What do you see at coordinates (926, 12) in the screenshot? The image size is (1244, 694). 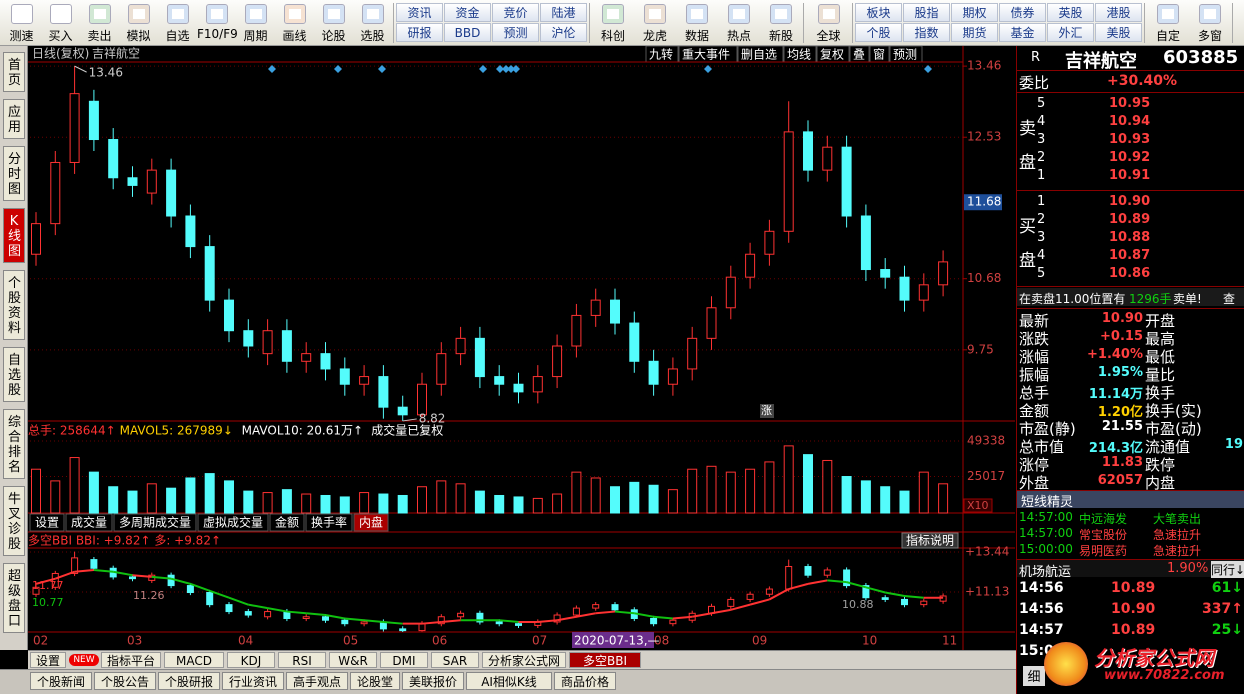 I see `toolbar-button: 股指` at bounding box center [926, 12].